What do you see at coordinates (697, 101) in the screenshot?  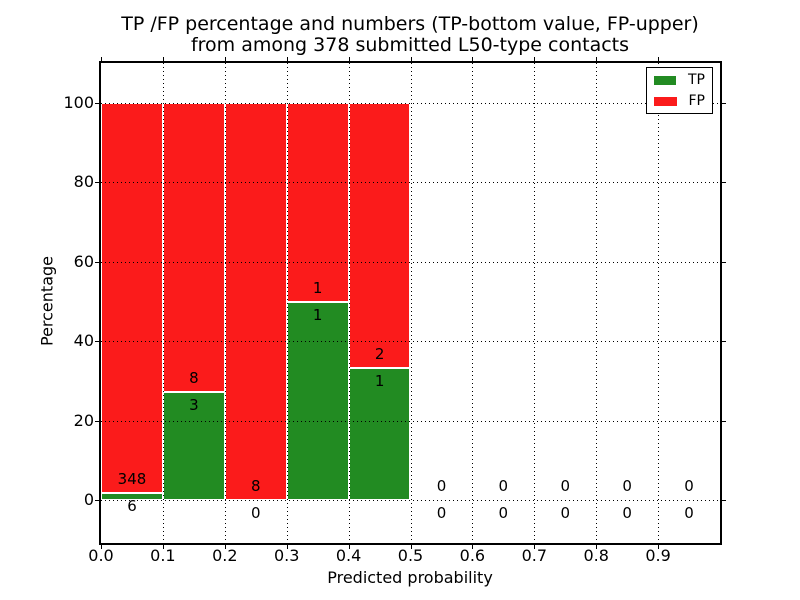 I see `legend-label-fp: FP` at bounding box center [697, 101].